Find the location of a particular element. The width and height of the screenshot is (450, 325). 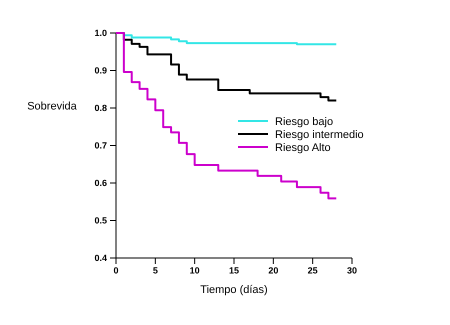

legend-label: Riesgo bajo is located at coordinates (304, 122).